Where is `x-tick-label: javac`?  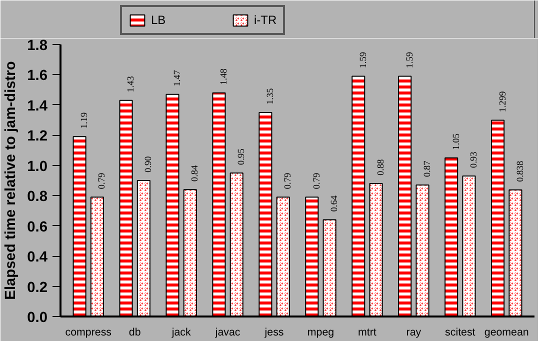
x-tick-label: javac is located at coordinates (227, 332).